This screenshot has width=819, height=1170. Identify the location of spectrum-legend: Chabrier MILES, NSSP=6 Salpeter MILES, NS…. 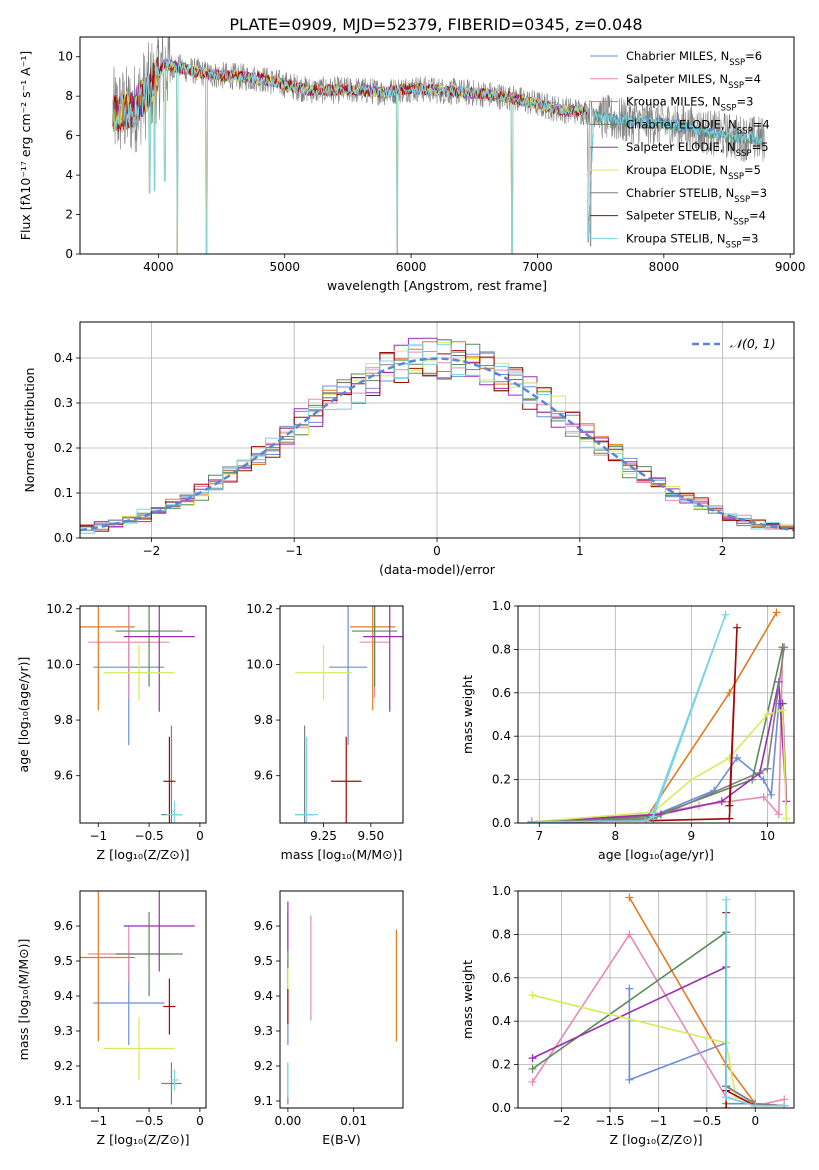
(680, 149).